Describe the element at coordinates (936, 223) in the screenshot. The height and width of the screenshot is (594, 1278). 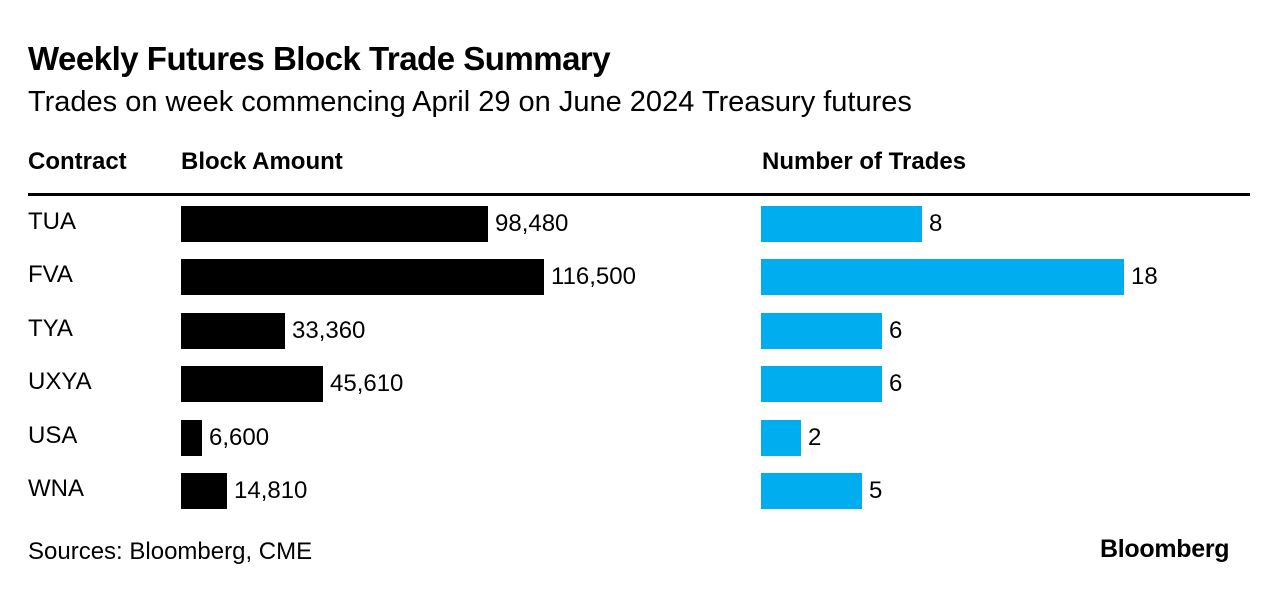
I see `number-of-trades-value-label: 8` at that location.